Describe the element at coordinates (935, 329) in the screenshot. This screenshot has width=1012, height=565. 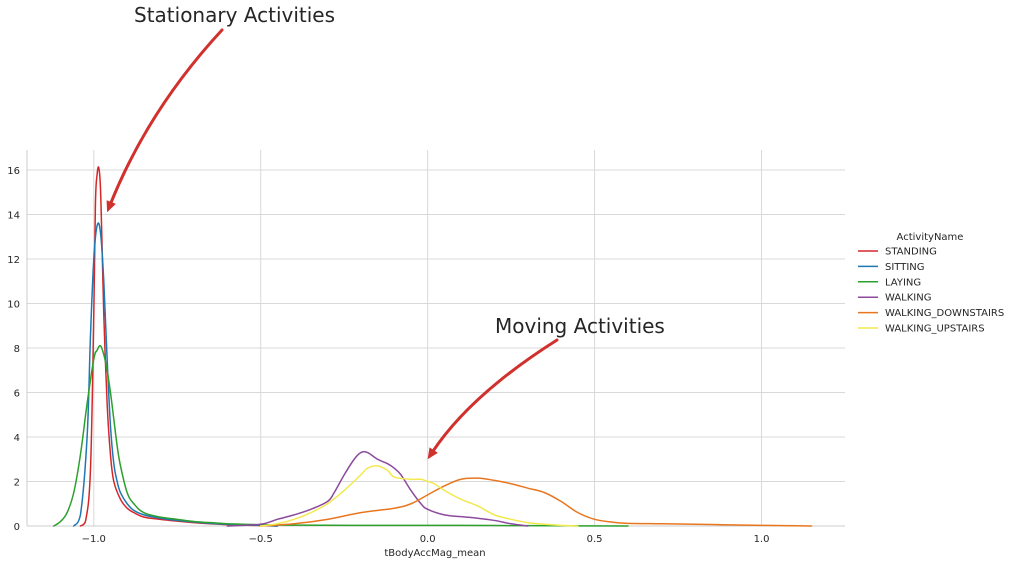
I see `legend-label: WALKING_UPSTAIRS` at that location.